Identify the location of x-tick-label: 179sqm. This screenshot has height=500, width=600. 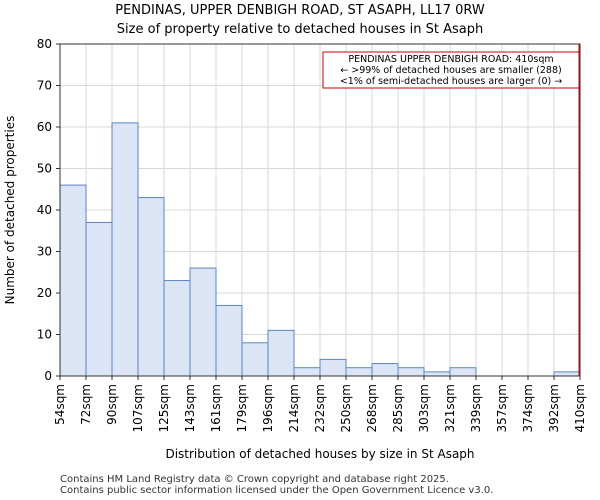
(242, 408).